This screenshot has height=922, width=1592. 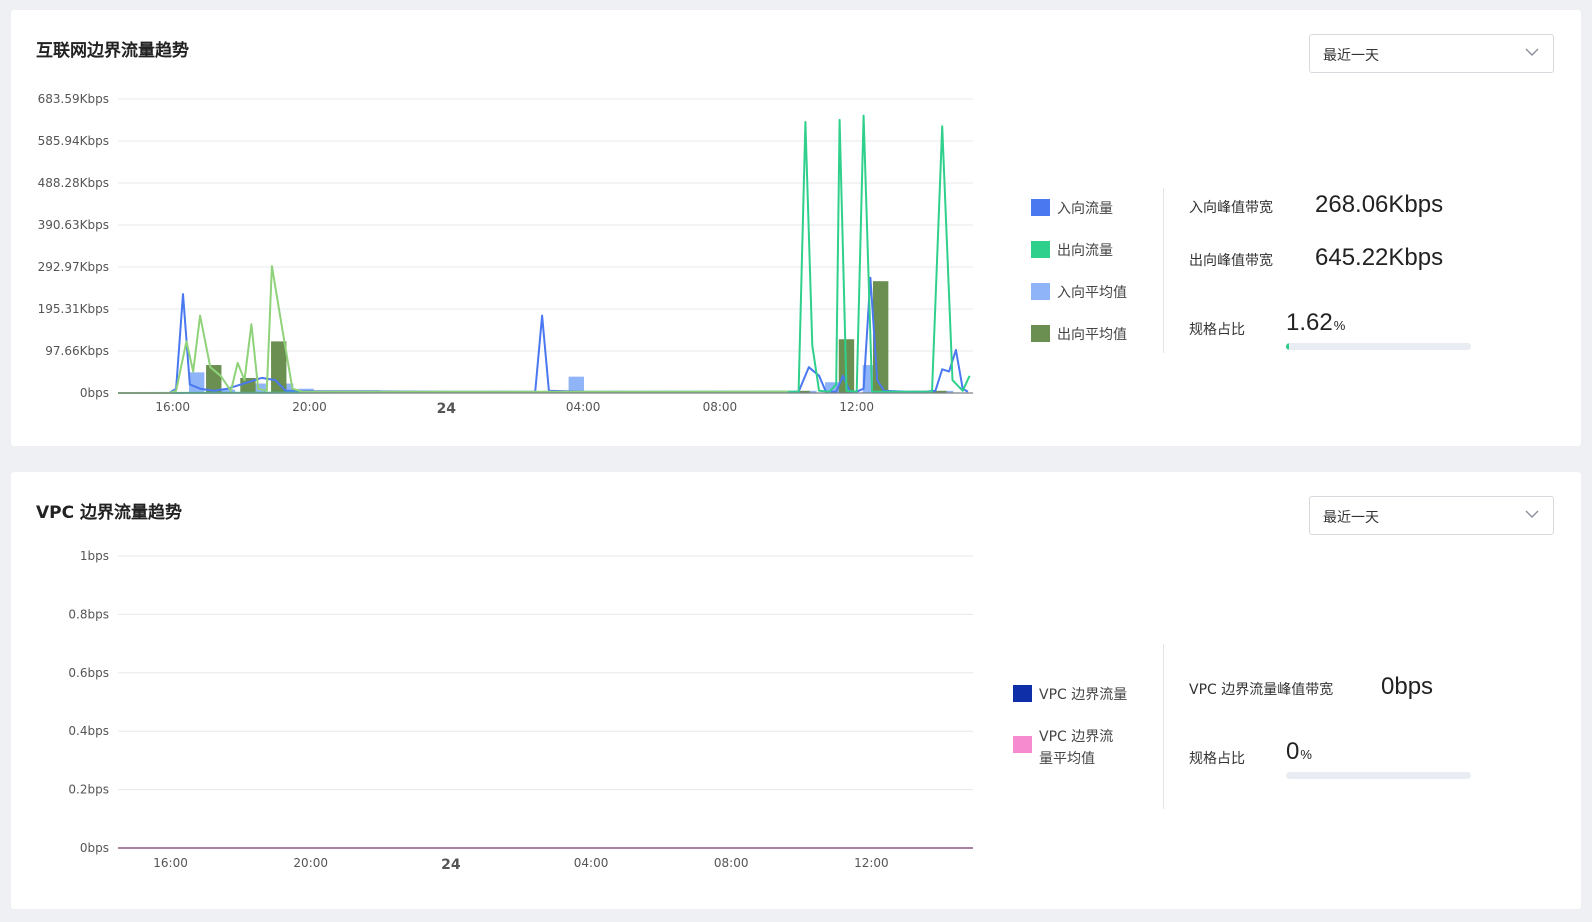 I want to click on legend-label: 入向流量, so click(x=1085, y=209).